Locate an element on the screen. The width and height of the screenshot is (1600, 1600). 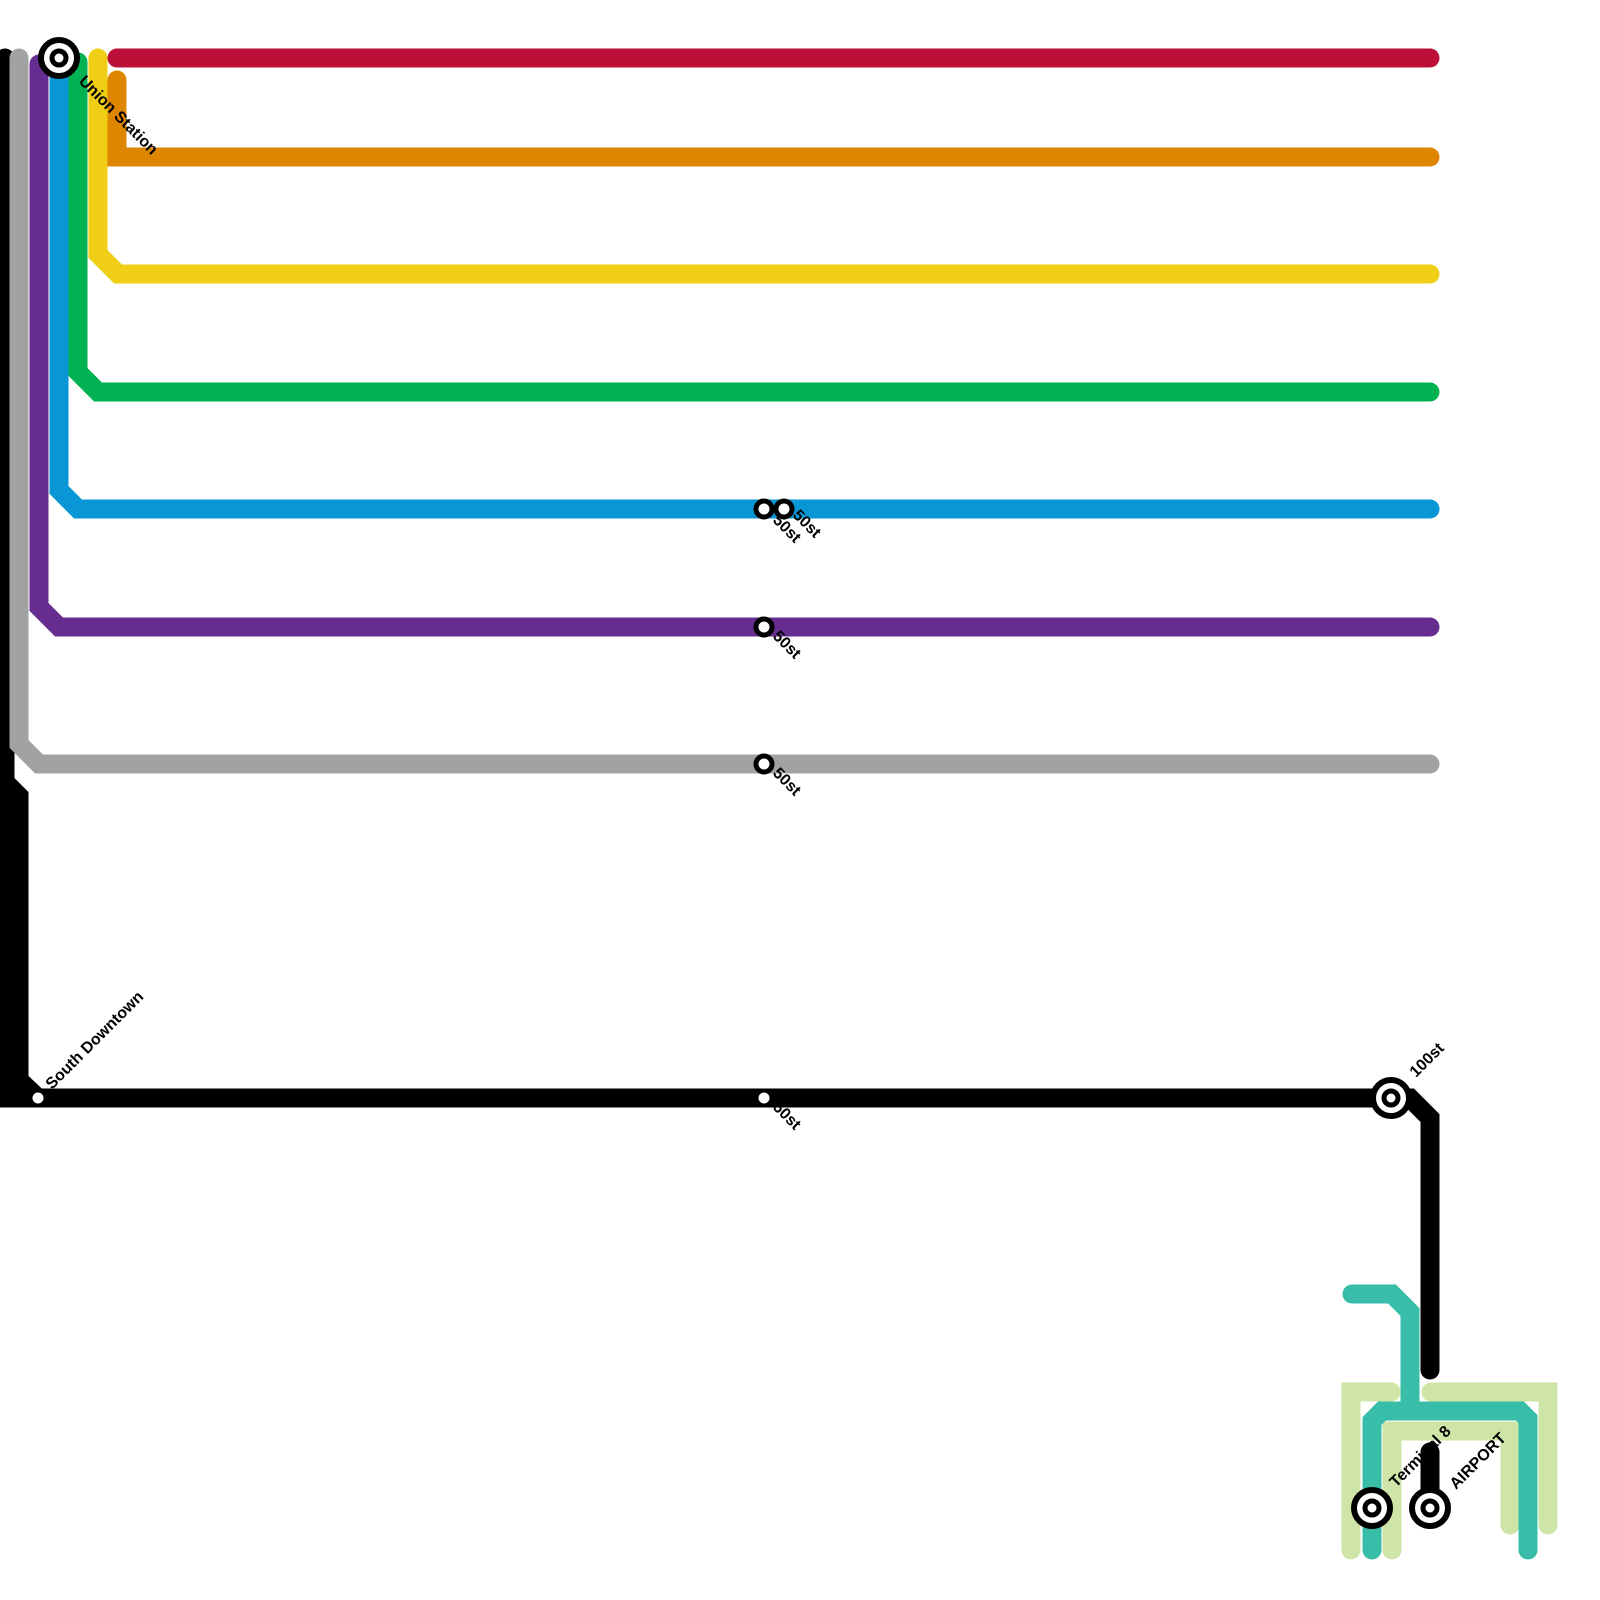
line-teal-branches is located at coordinates (1450, 1480).